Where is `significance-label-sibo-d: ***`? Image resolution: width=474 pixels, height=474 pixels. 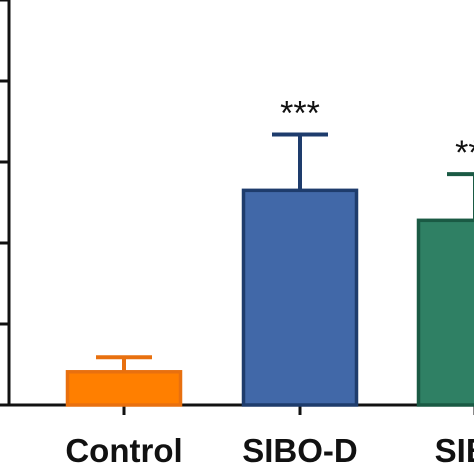 significance-label-sibo-d: *** is located at coordinates (300, 113).